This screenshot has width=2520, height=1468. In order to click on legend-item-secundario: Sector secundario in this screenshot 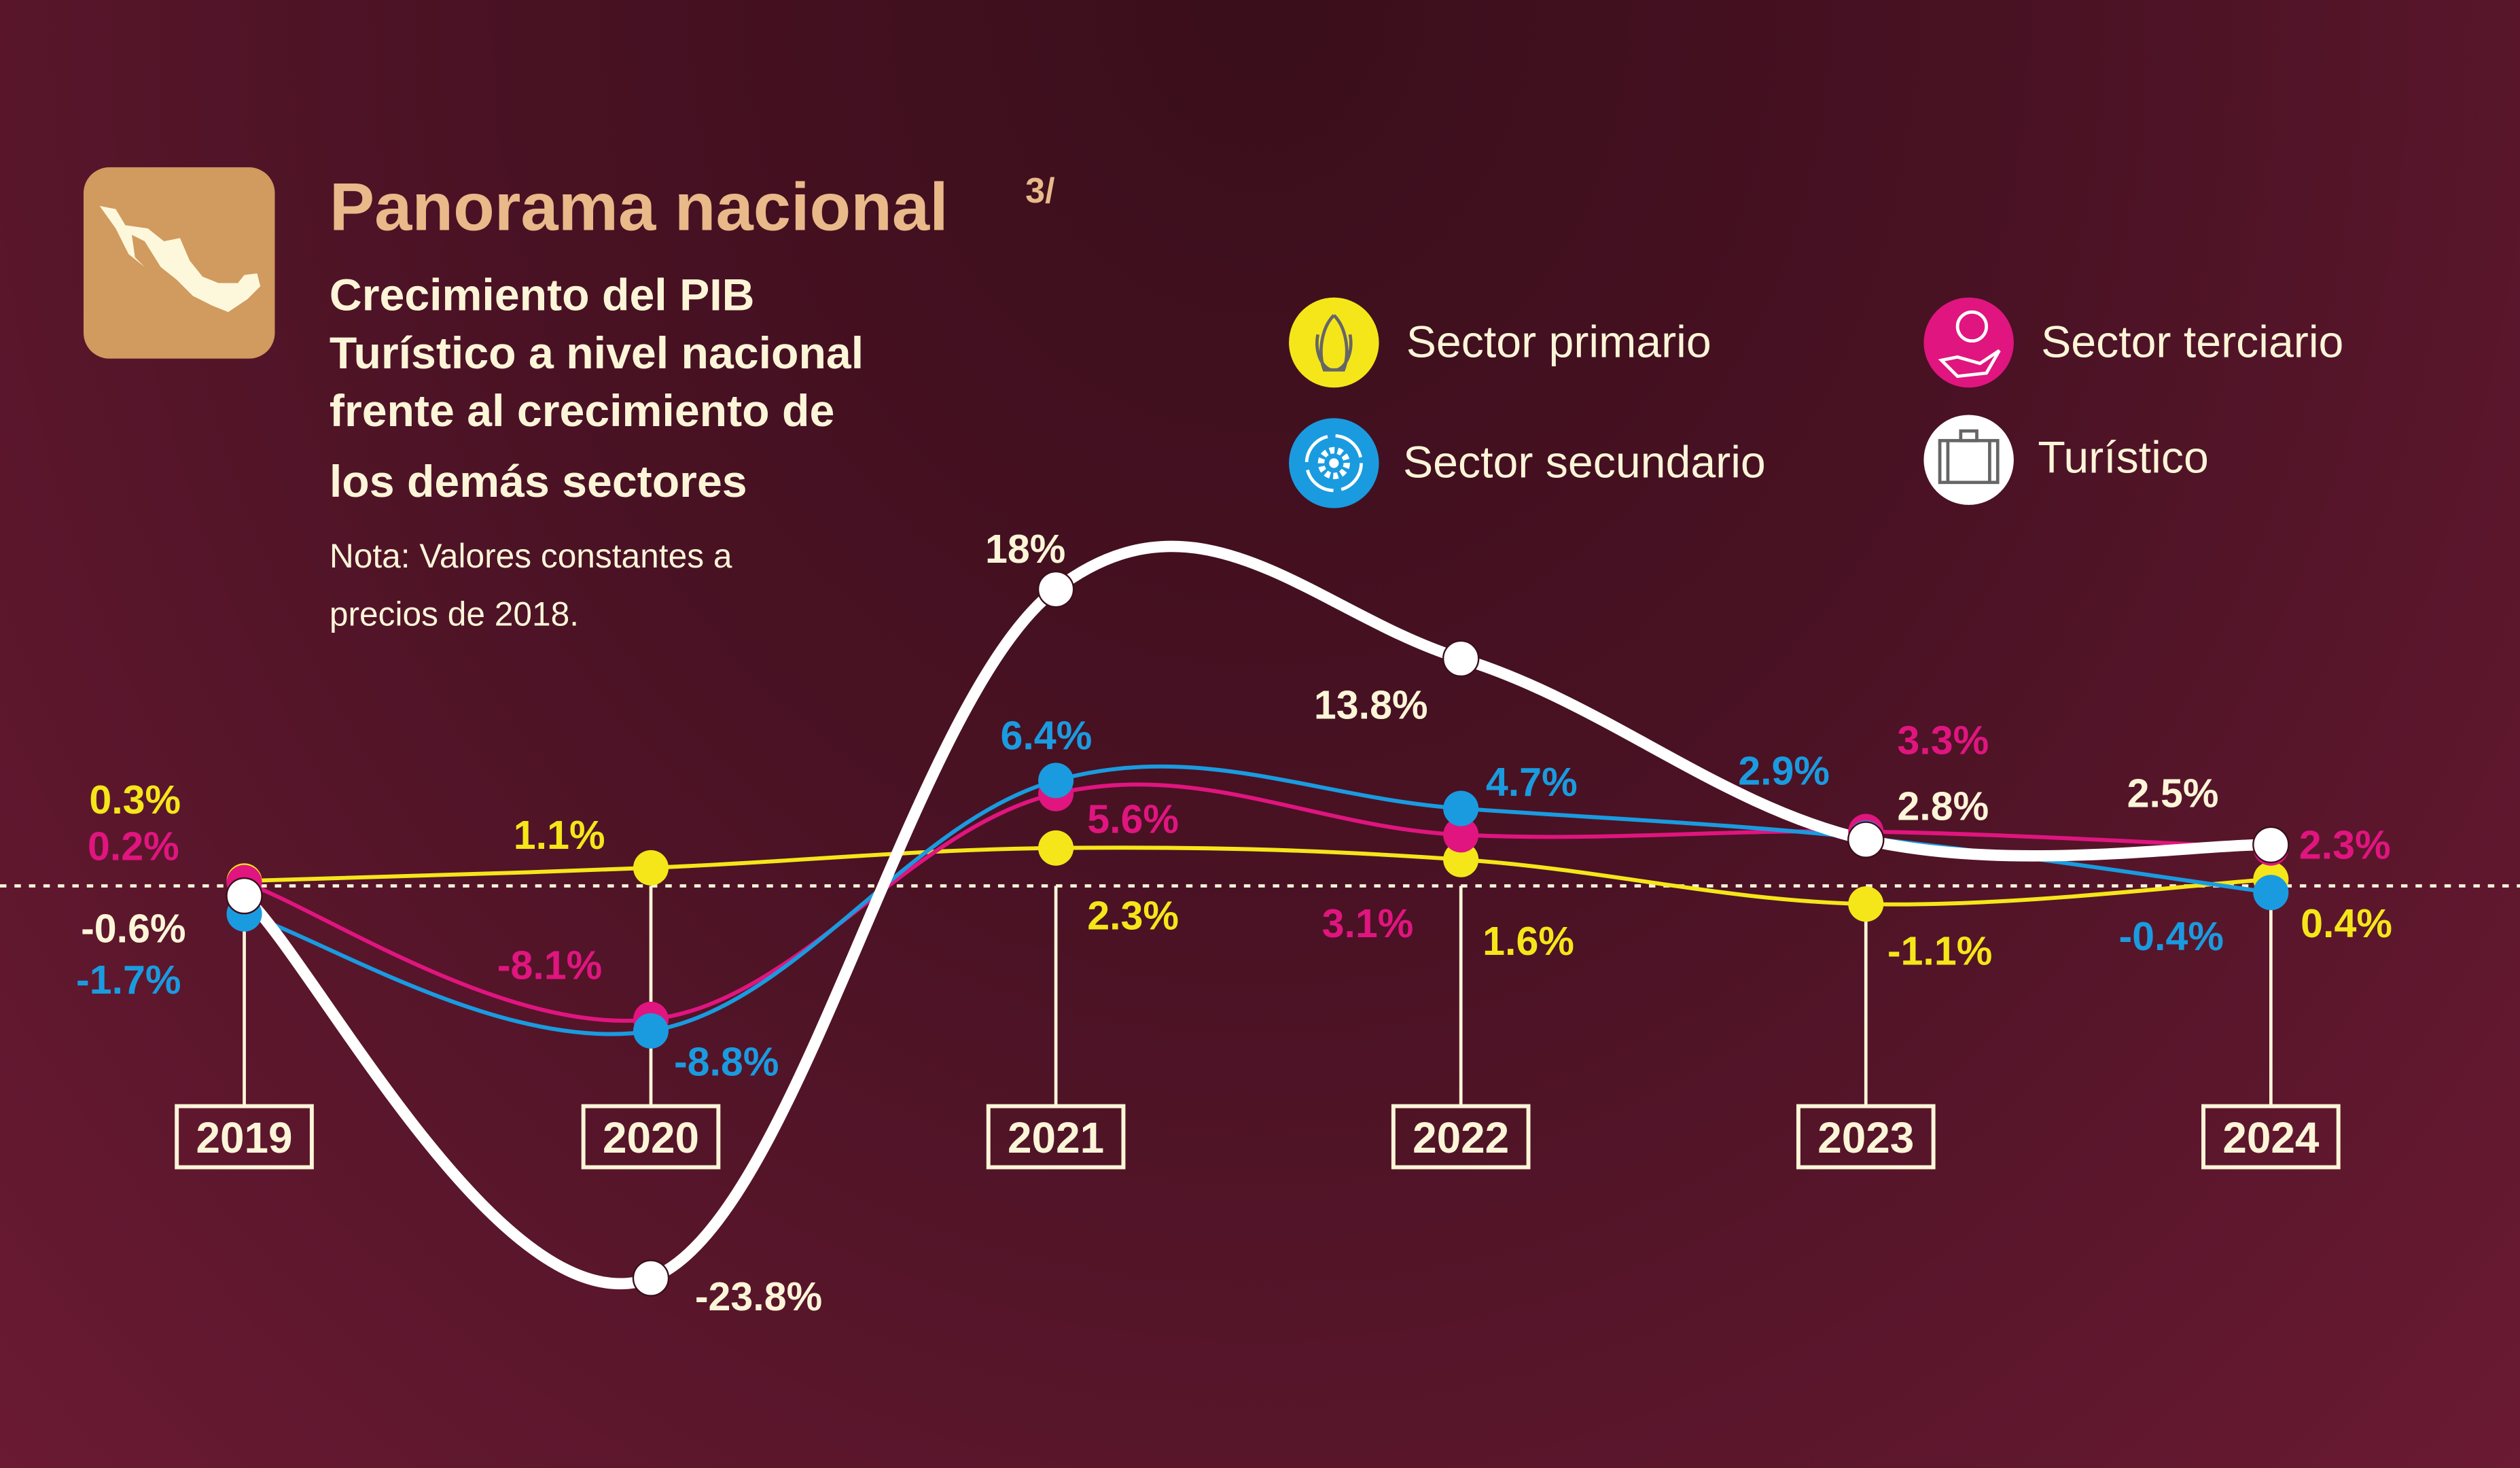, I will do `click(1527, 463)`.